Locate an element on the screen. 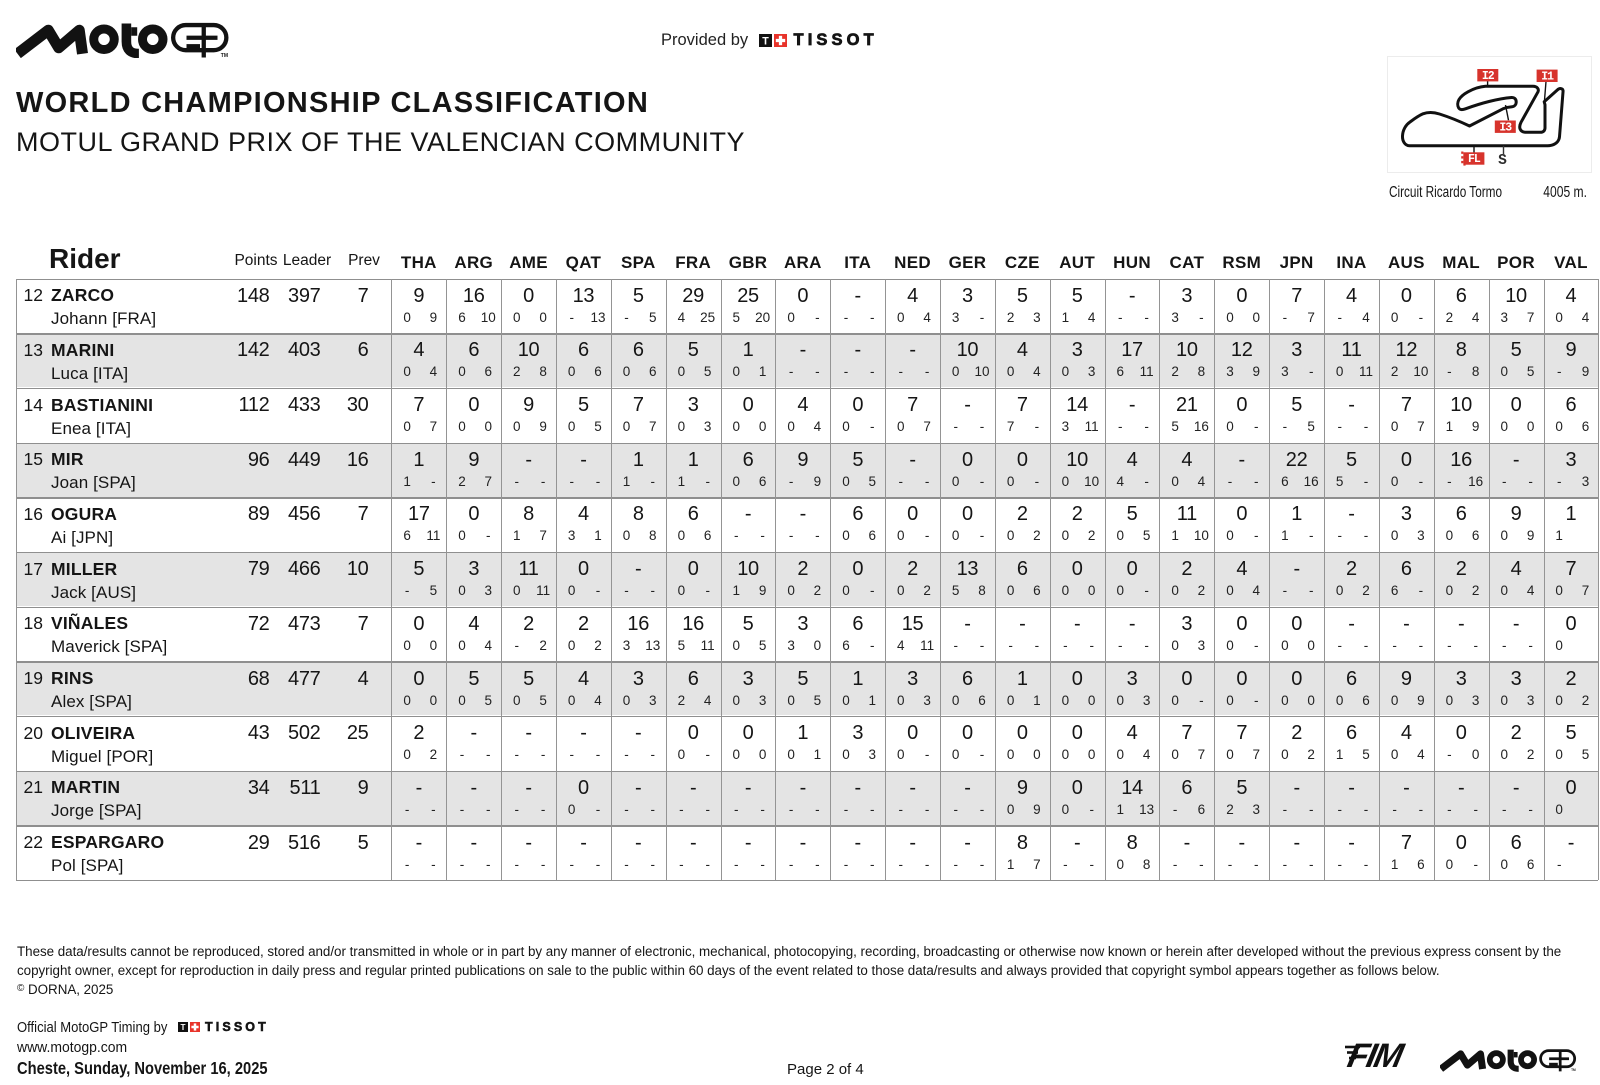 The image size is (1600, 1085). svg-text: FL is located at coordinates (1474, 159).